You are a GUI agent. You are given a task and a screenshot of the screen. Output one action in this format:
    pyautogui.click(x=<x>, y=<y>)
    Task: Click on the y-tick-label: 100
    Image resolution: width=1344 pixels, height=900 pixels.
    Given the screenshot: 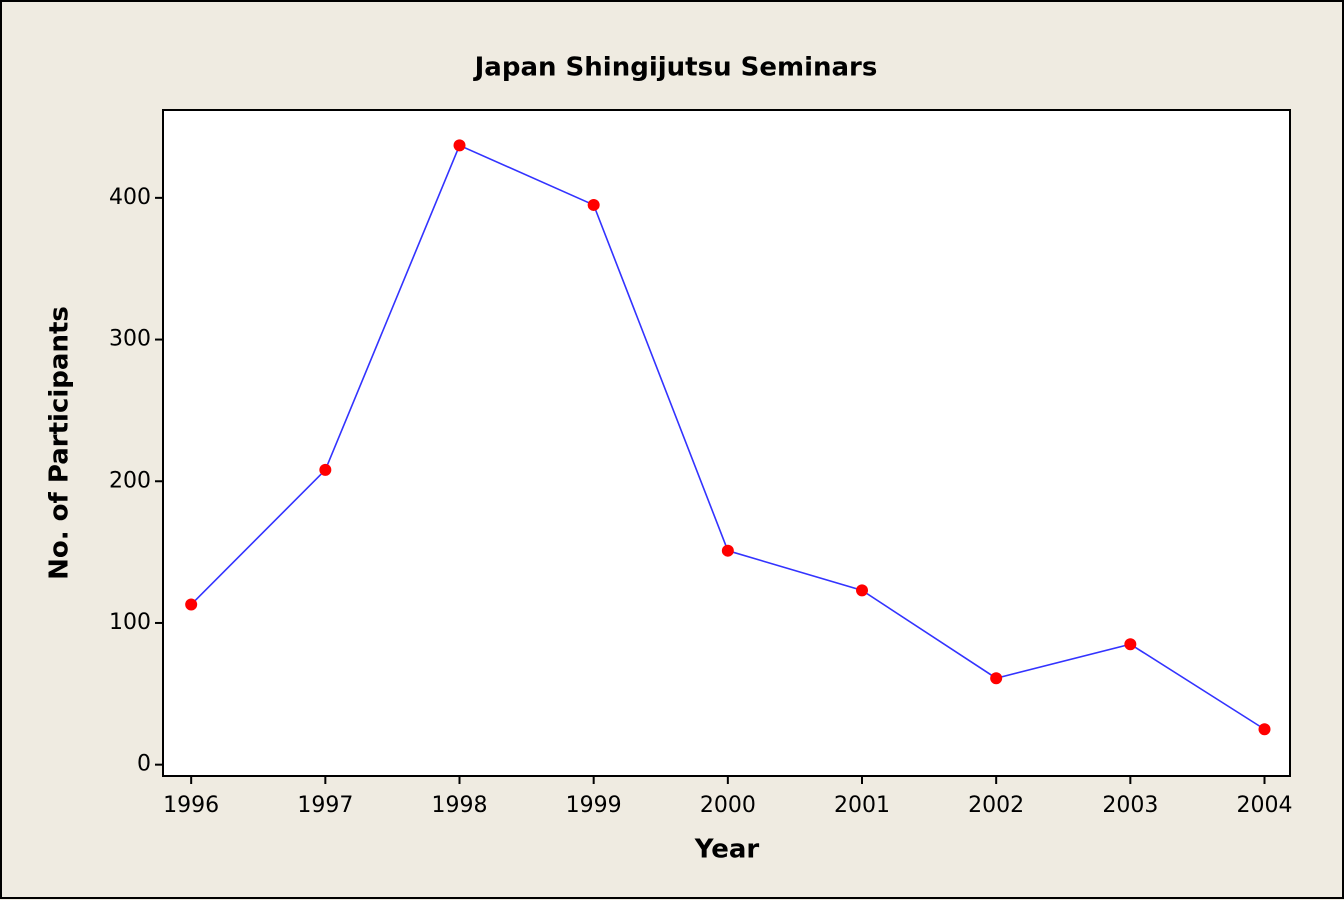 What is the action you would take?
    pyautogui.click(x=130, y=622)
    